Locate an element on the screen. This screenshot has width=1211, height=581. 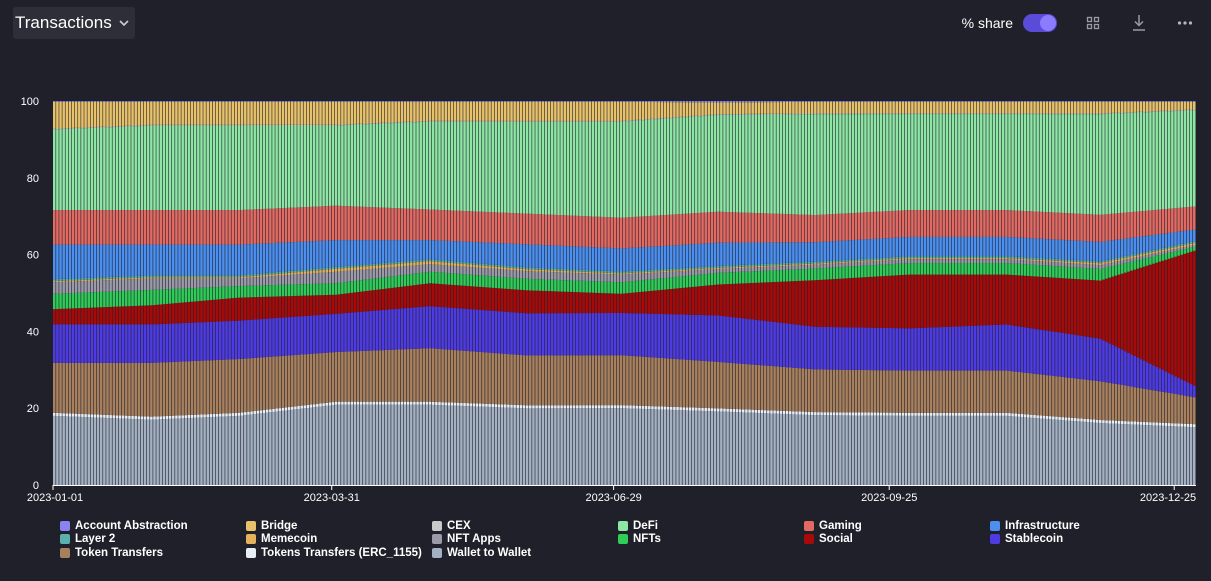
share-toggle is located at coordinates (1040, 23).